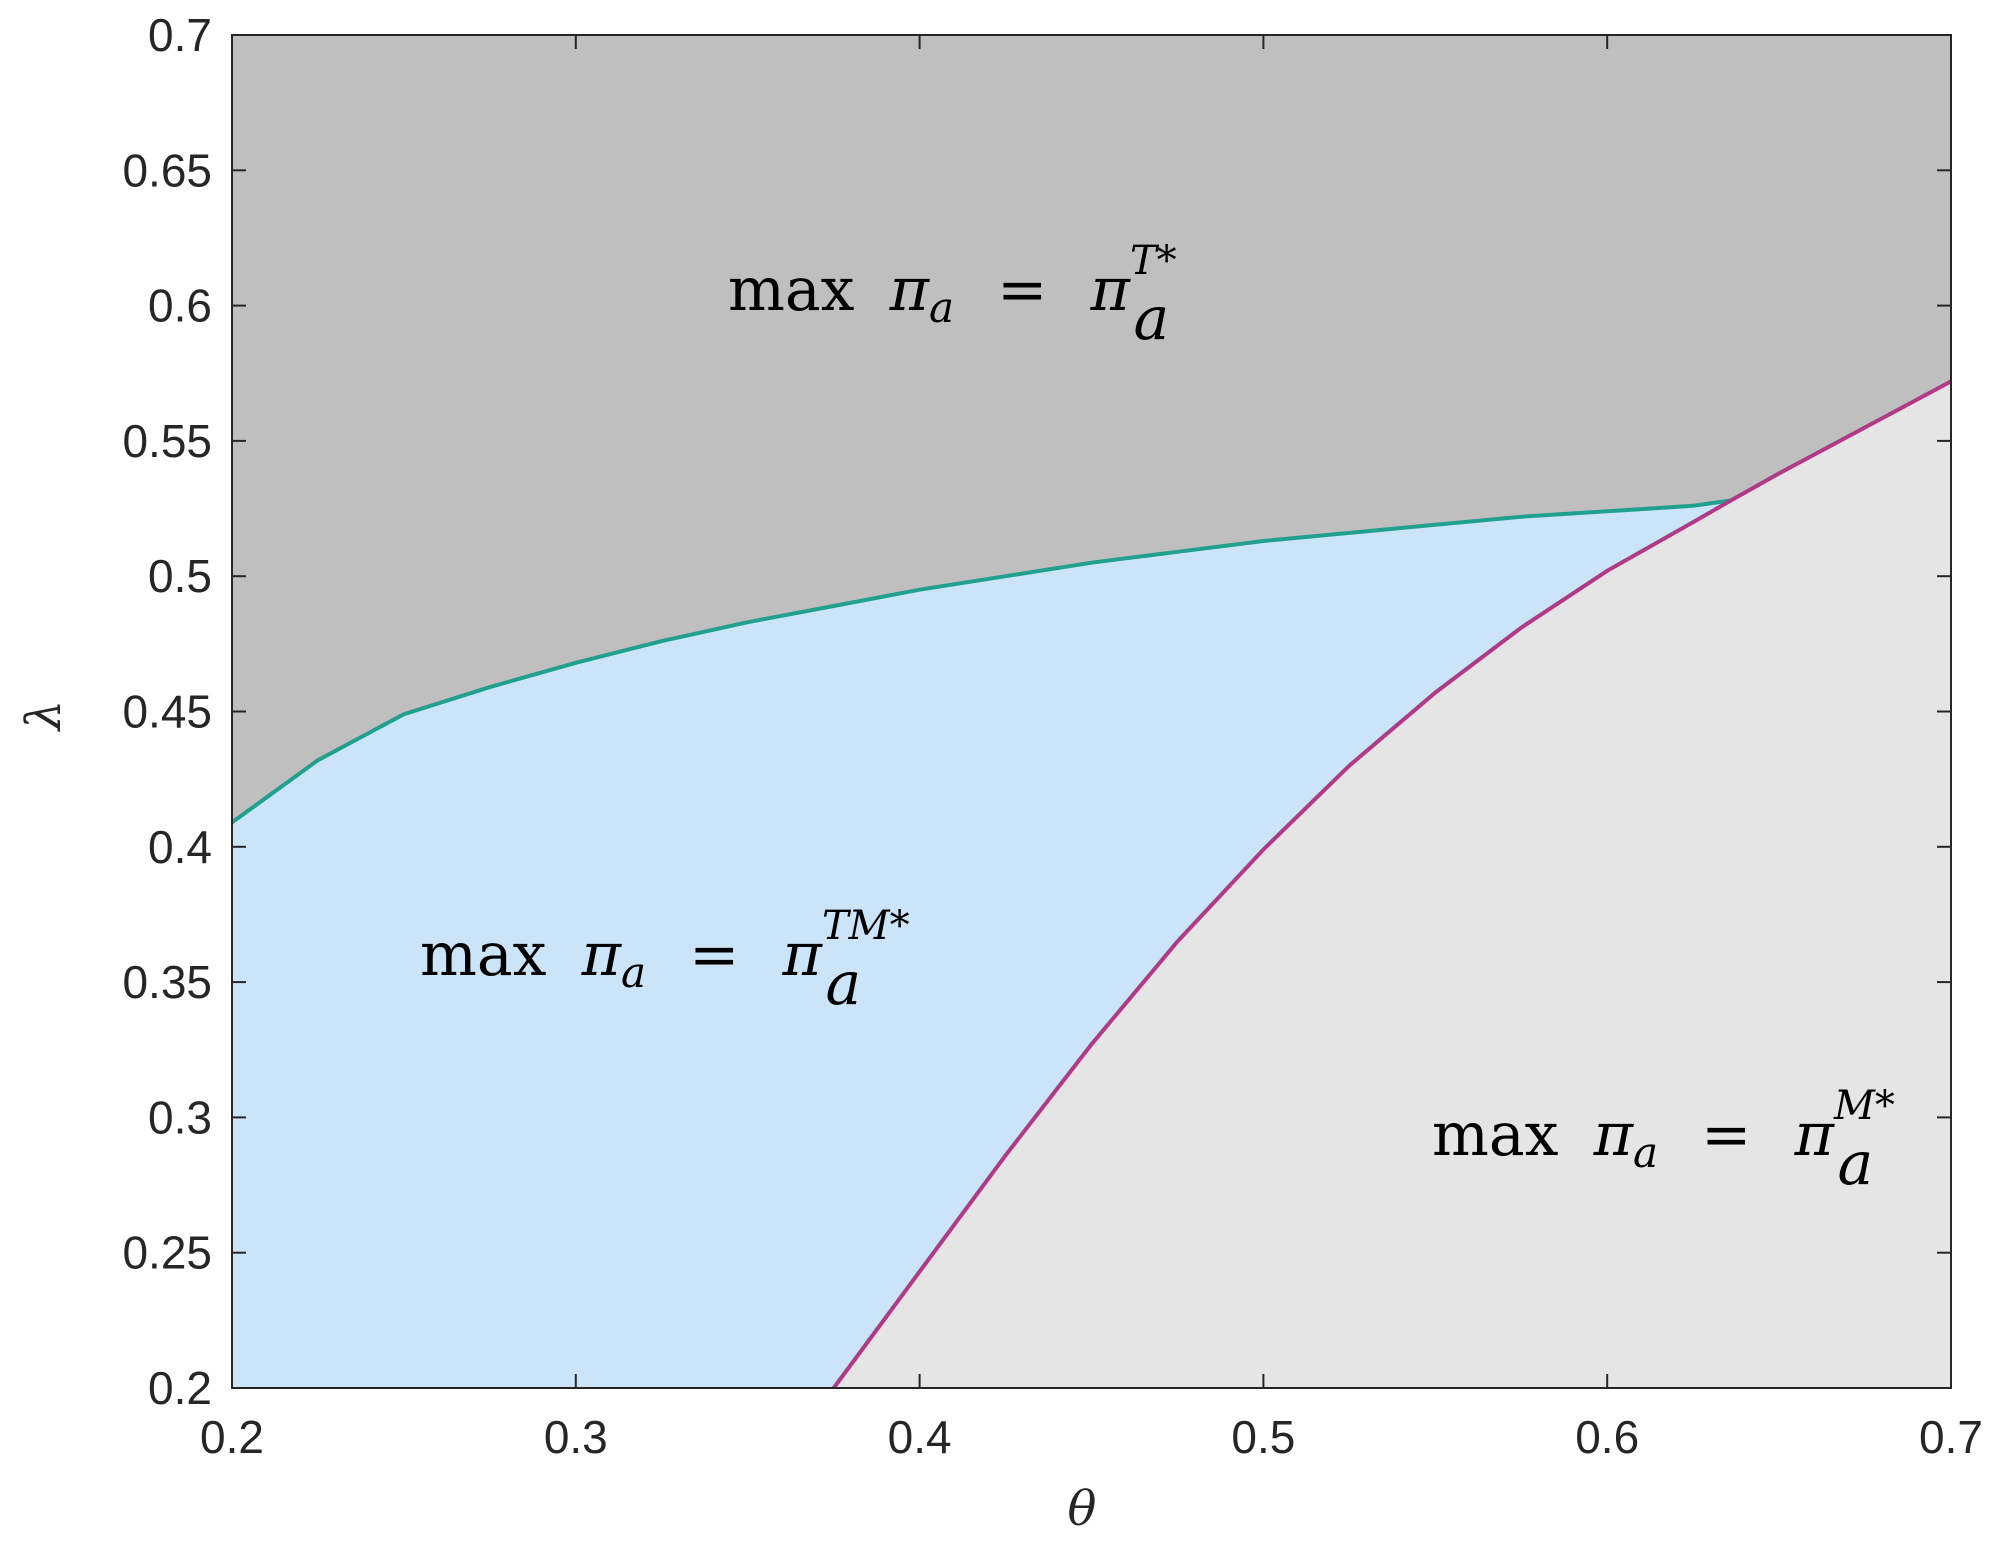 The image size is (2000, 1546). What do you see at coordinates (232, 1437) in the screenshot?
I see `x-tick-label: 0.2` at bounding box center [232, 1437].